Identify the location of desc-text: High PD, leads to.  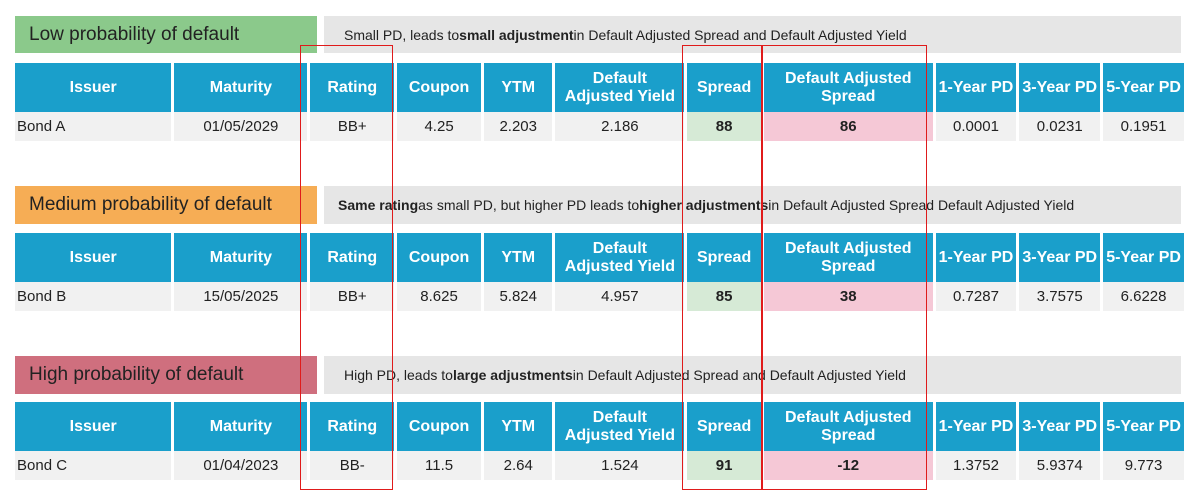
(398, 375).